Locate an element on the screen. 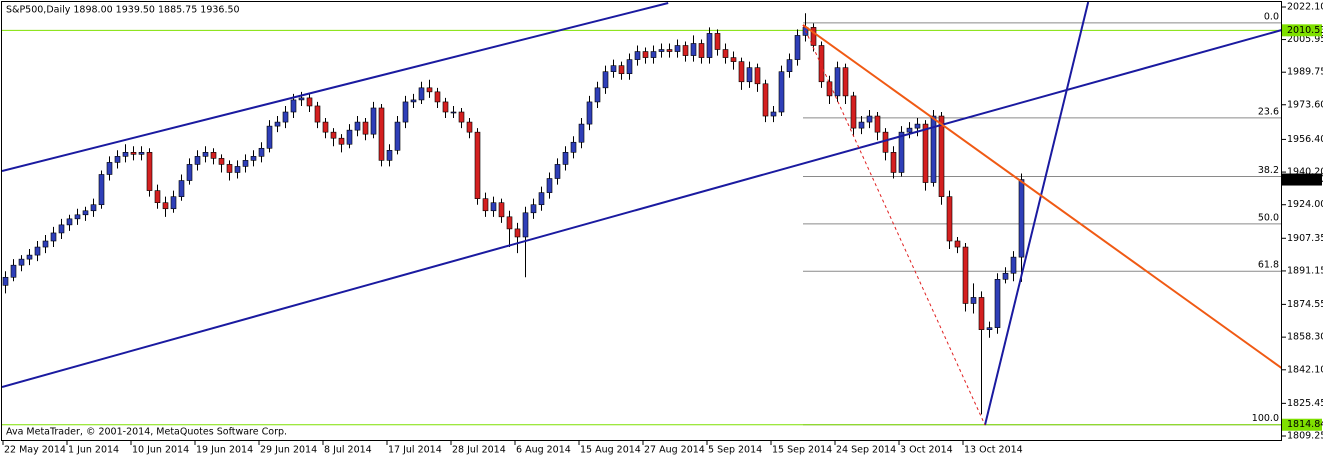 The image size is (1323, 462). price-box-label: 1936.50 is located at coordinates (1305, 179).